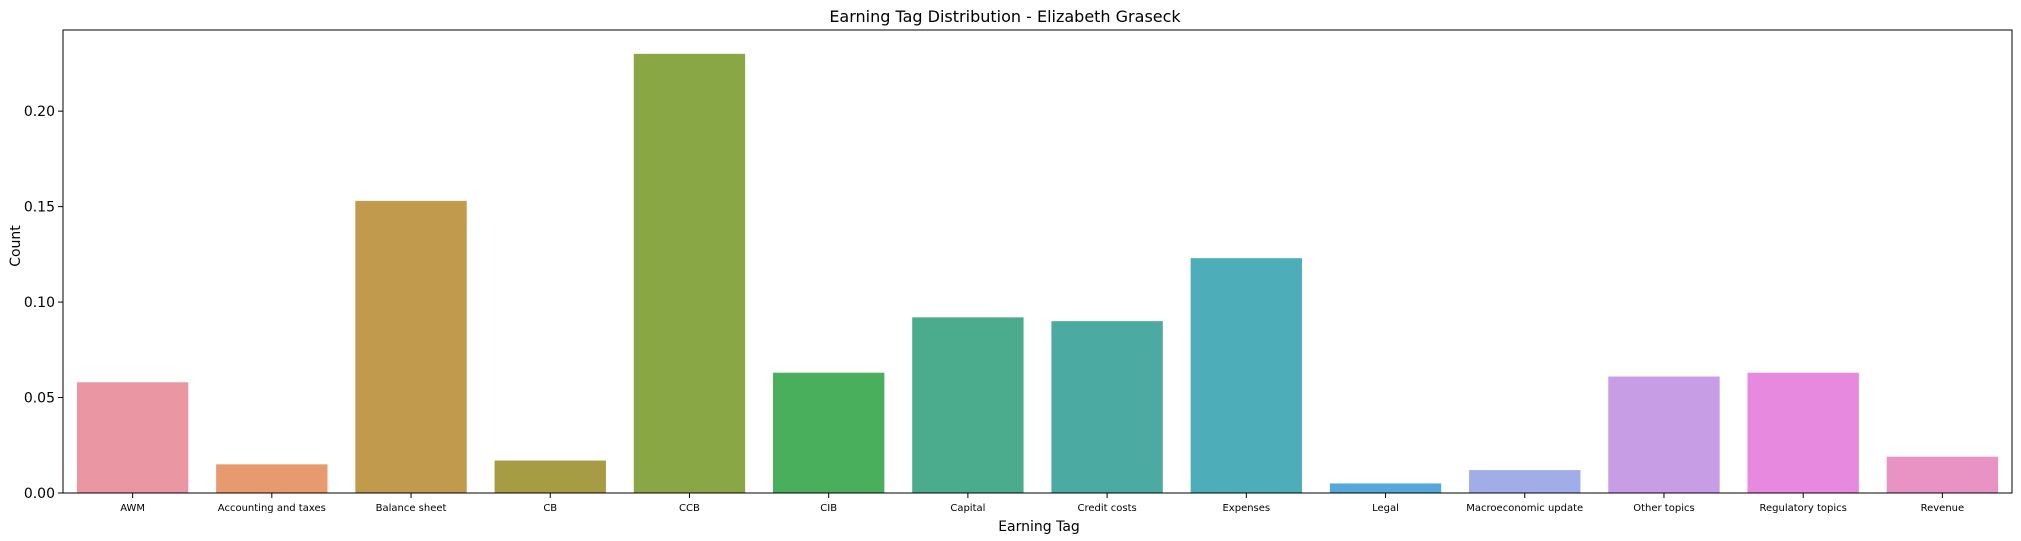 Image resolution: width=2021 pixels, height=541 pixels. What do you see at coordinates (550, 508) in the screenshot?
I see `x-tick-label: CB` at bounding box center [550, 508].